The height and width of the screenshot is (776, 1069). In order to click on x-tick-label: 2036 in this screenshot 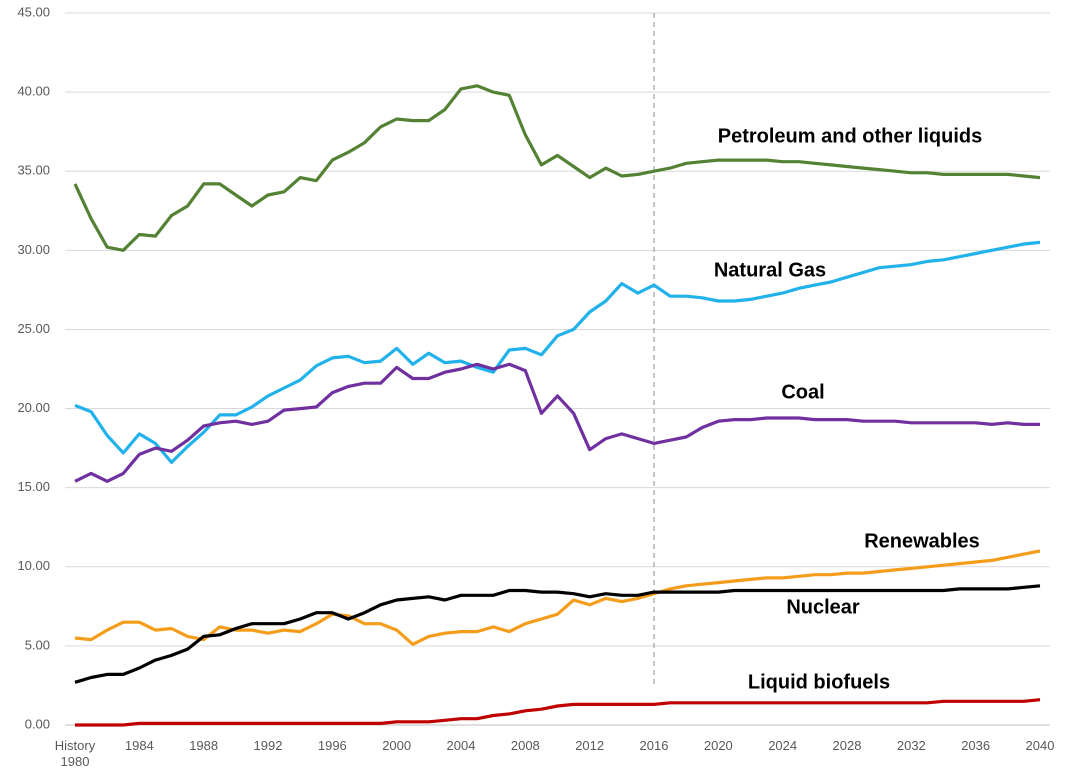, I will do `click(976, 745)`.